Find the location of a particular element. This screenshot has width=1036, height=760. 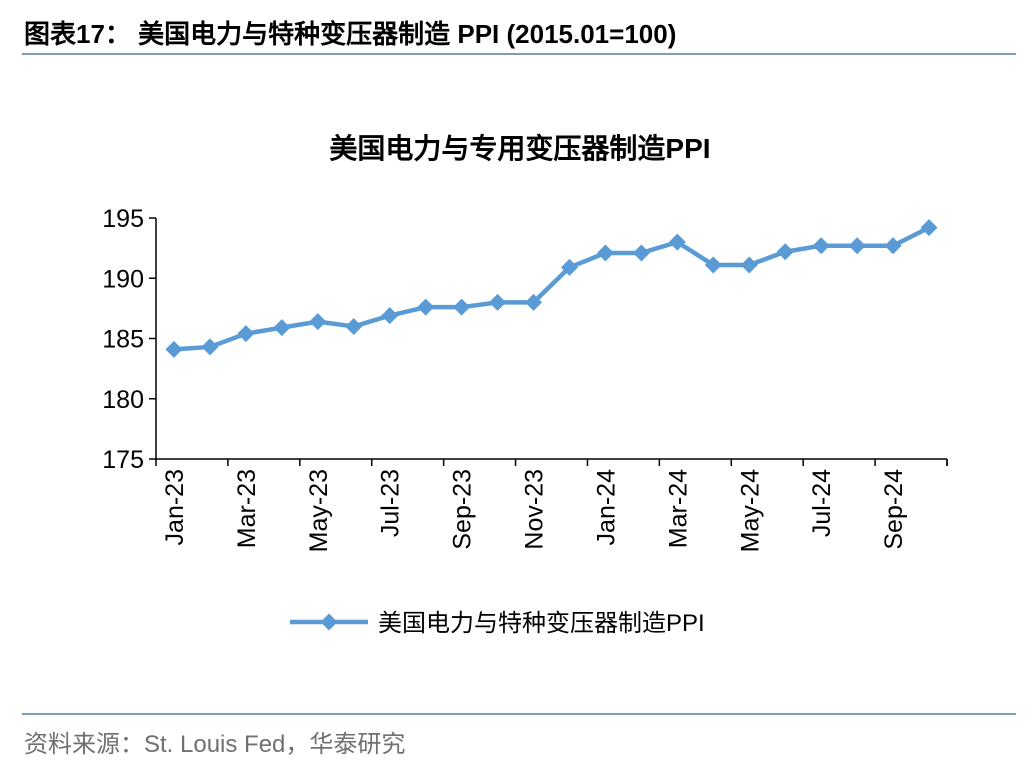

header-divider is located at coordinates (519, 54).